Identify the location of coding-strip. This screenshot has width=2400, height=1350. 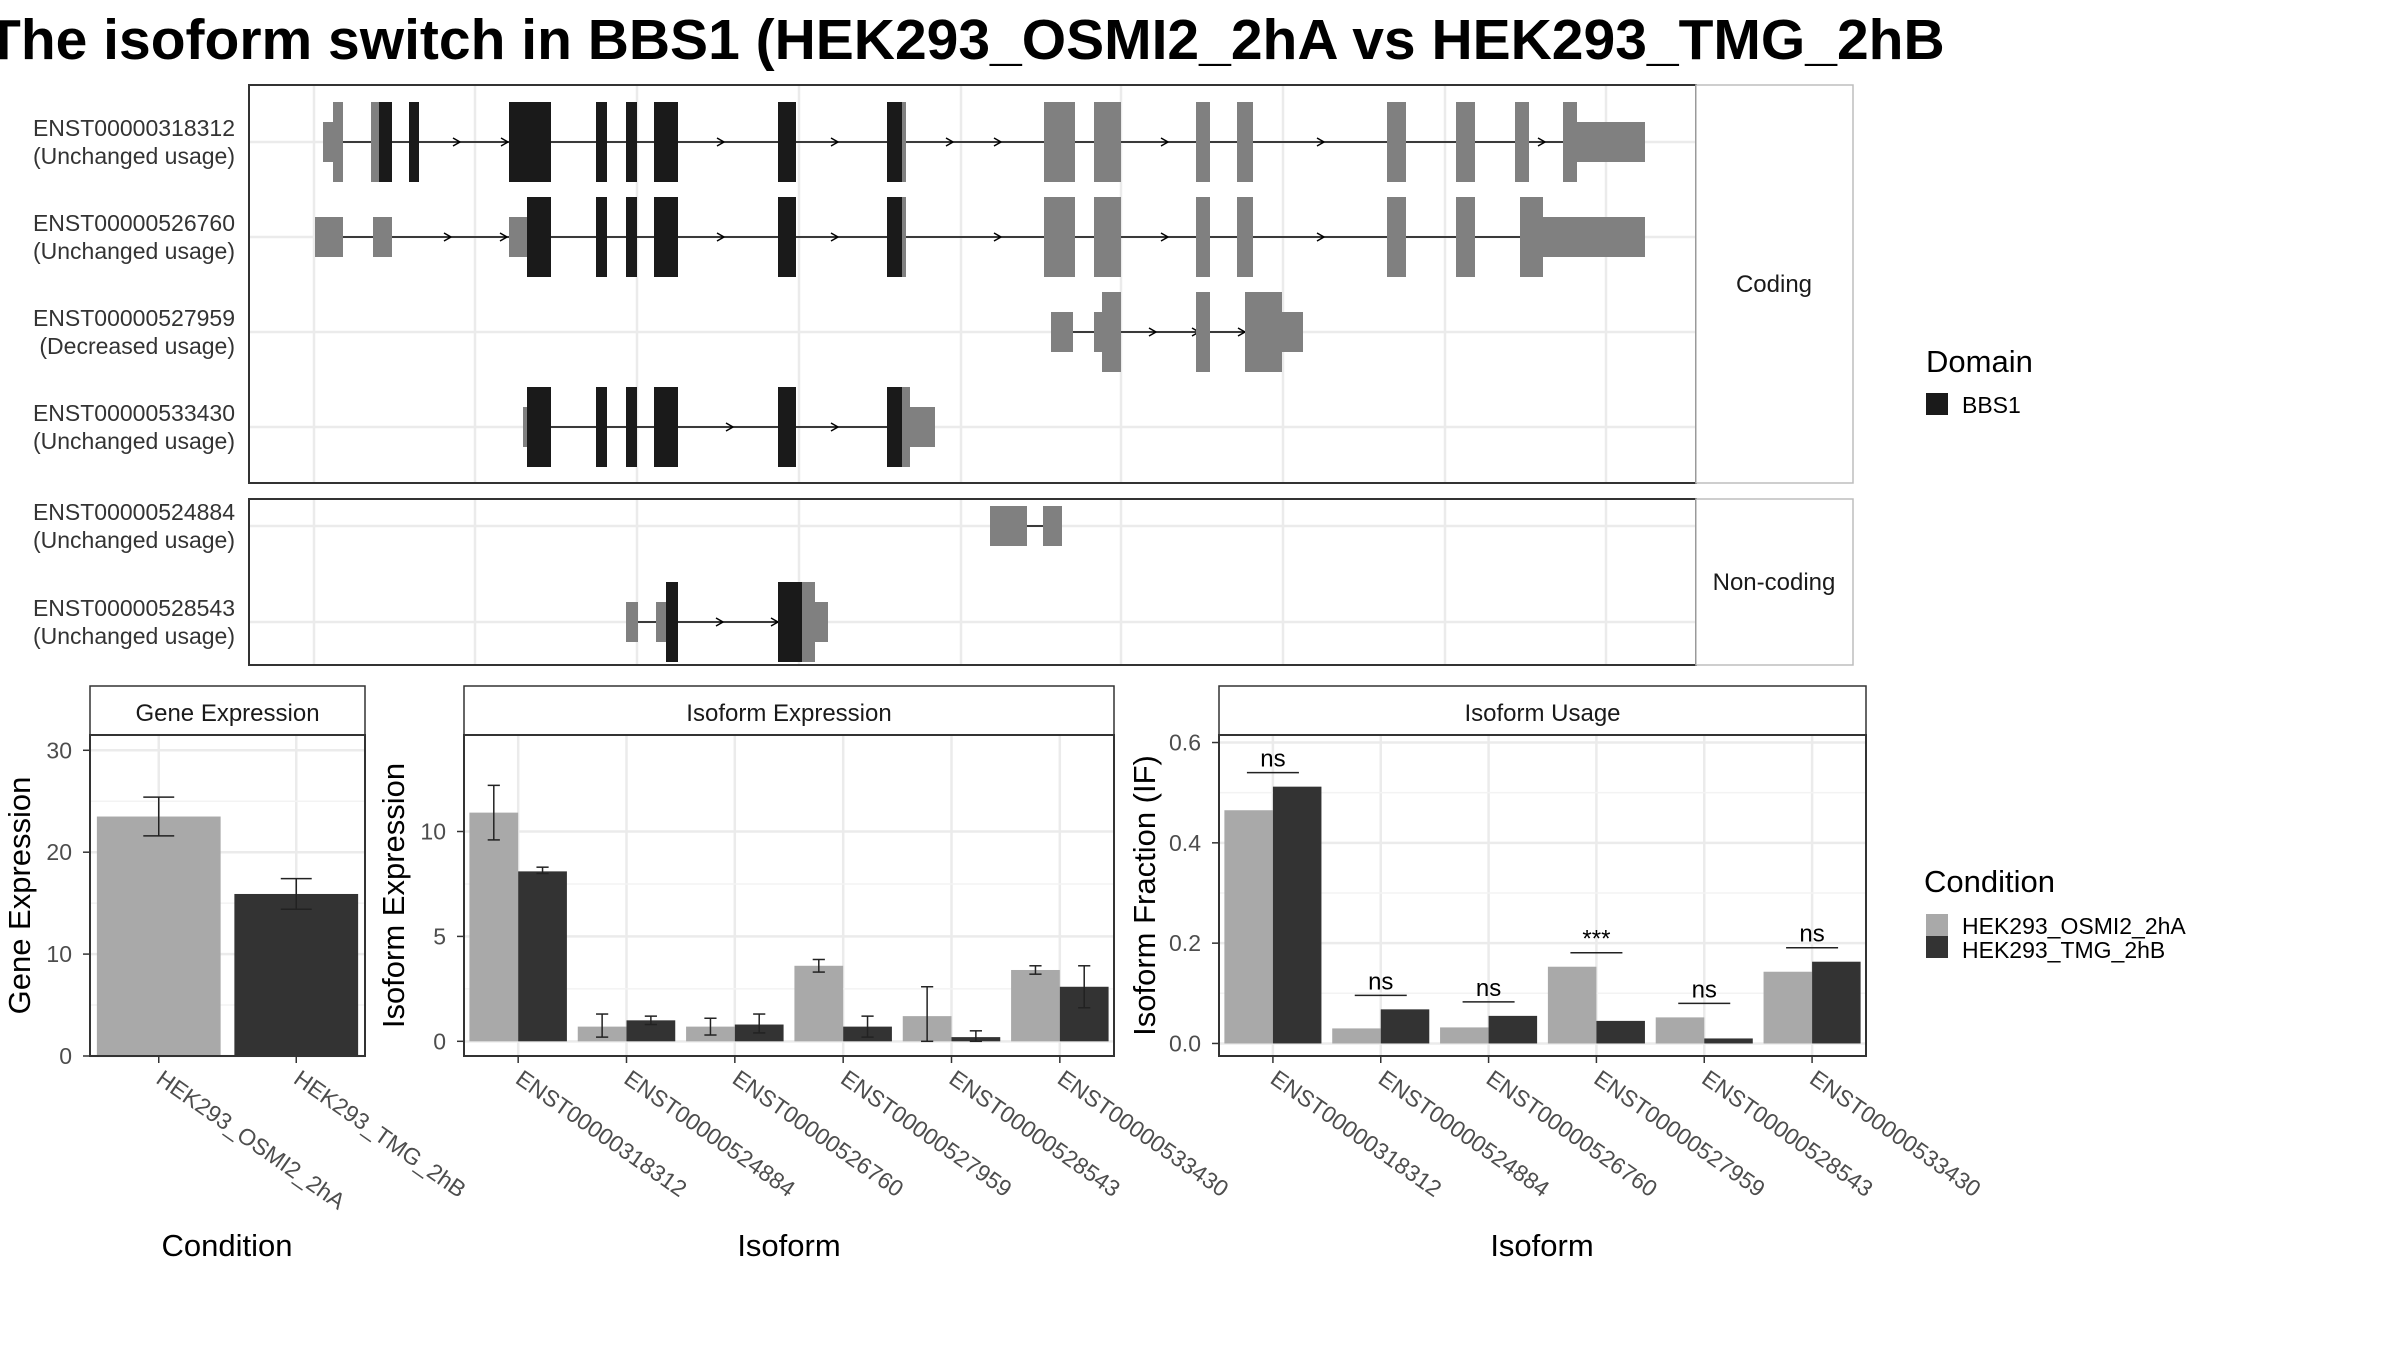
(1774, 284).